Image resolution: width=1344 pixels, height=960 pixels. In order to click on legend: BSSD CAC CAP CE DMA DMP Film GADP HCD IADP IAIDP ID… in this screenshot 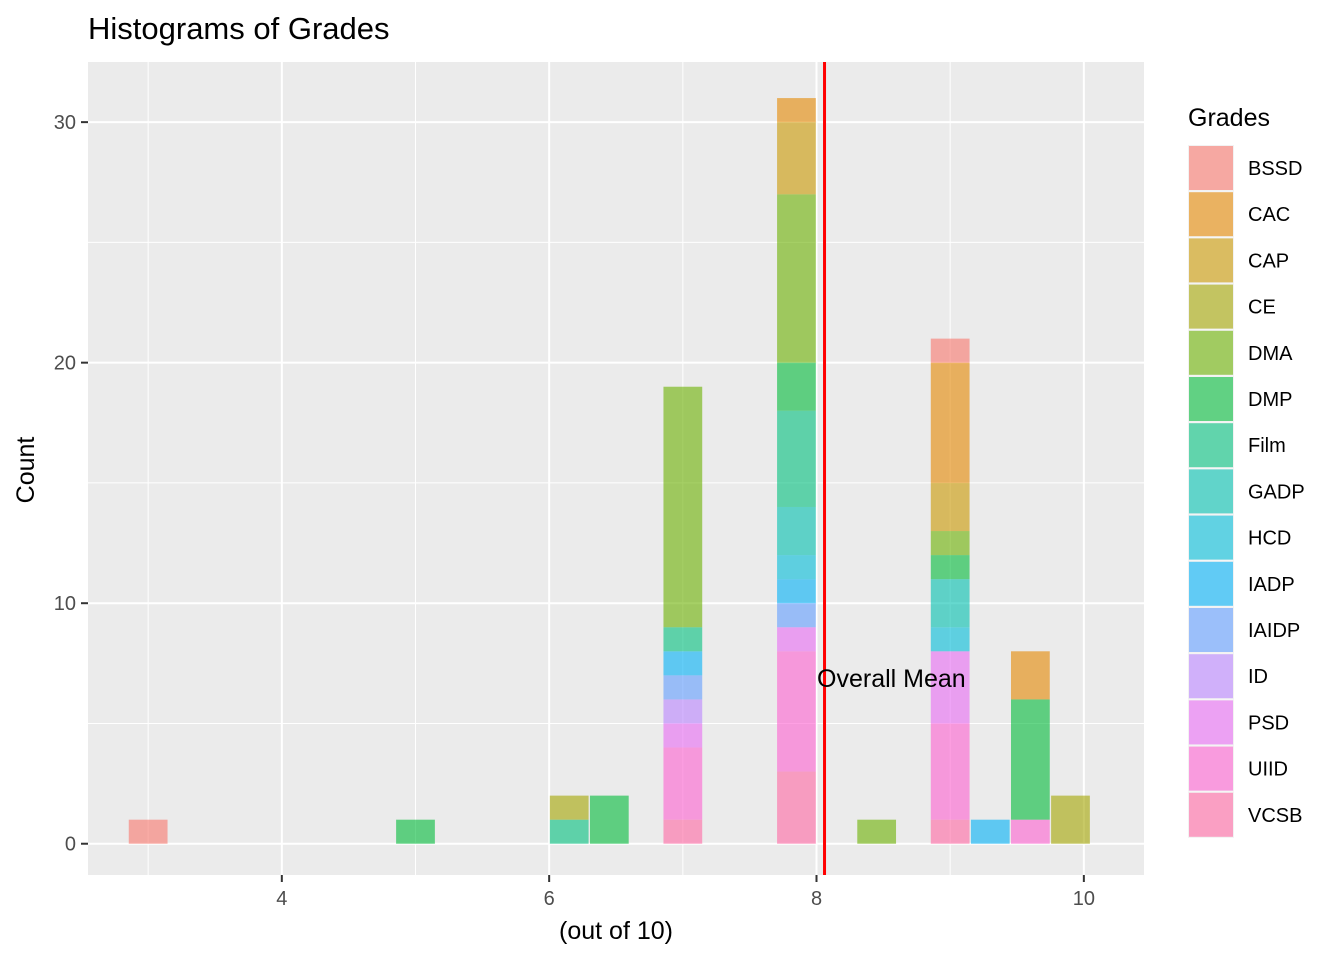, I will do `click(1246, 491)`.